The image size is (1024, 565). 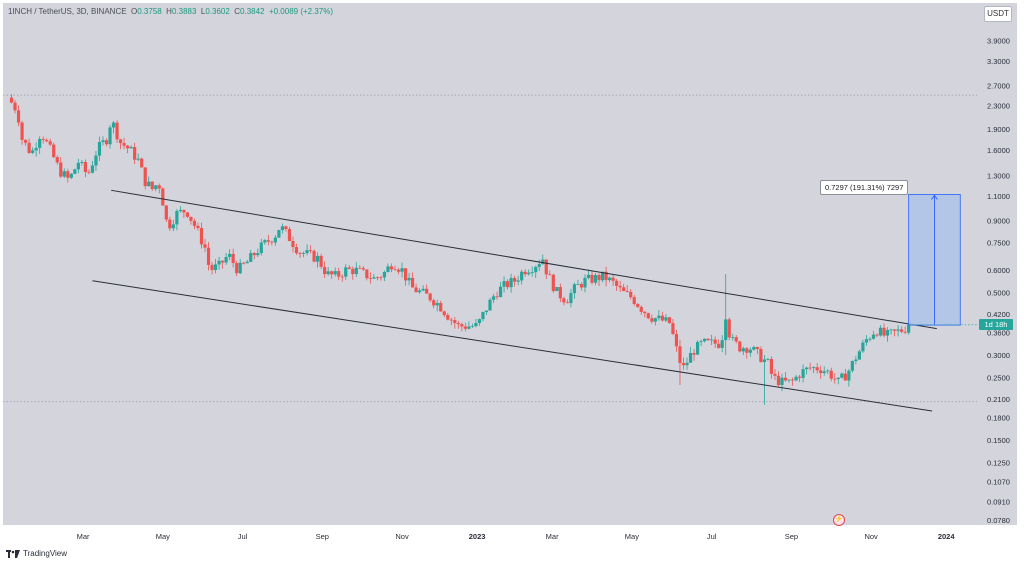 I want to click on price-scale, so click(x=997, y=264).